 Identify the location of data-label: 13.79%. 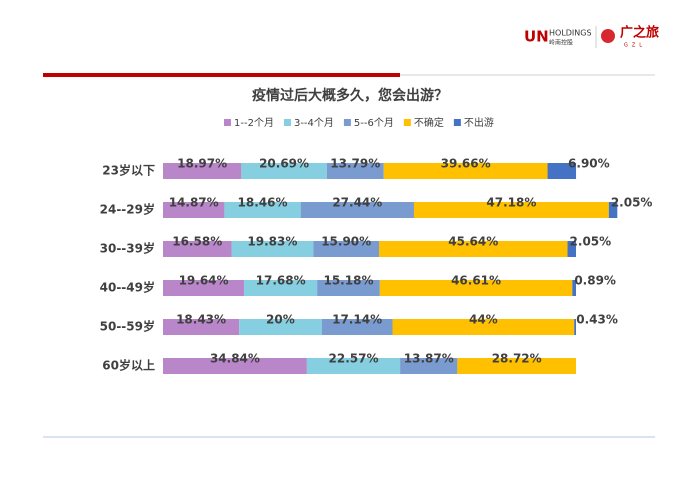
(355, 164).